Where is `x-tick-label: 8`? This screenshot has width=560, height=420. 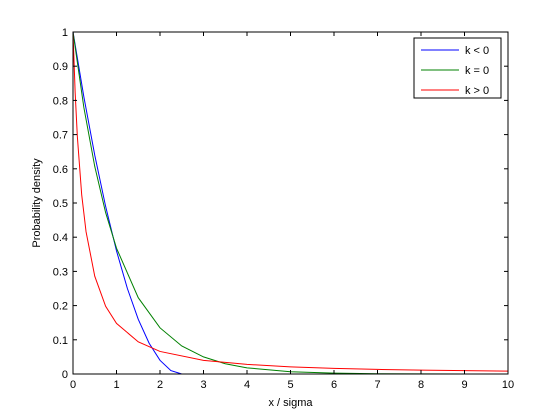
x-tick-label: 8 is located at coordinates (421, 385).